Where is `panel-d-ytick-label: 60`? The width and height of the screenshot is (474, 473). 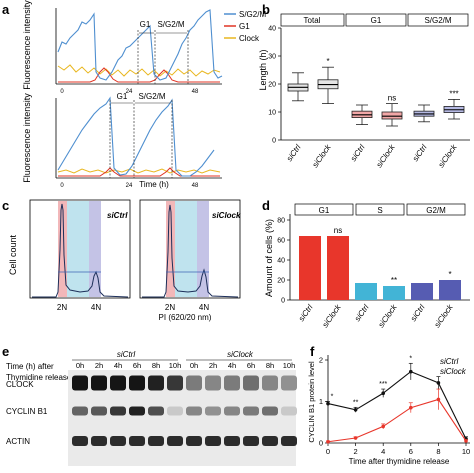
panel-d-ytick-label: 60 is located at coordinates (281, 241).